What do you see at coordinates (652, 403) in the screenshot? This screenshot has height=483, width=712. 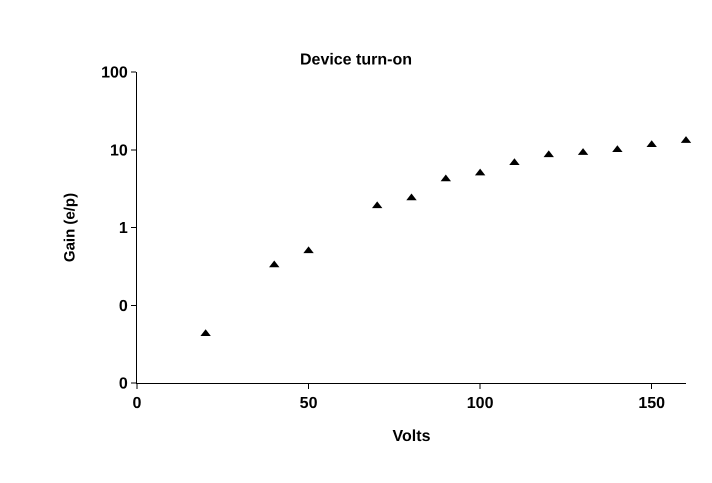 I see `x-tick-label: 150` at bounding box center [652, 403].